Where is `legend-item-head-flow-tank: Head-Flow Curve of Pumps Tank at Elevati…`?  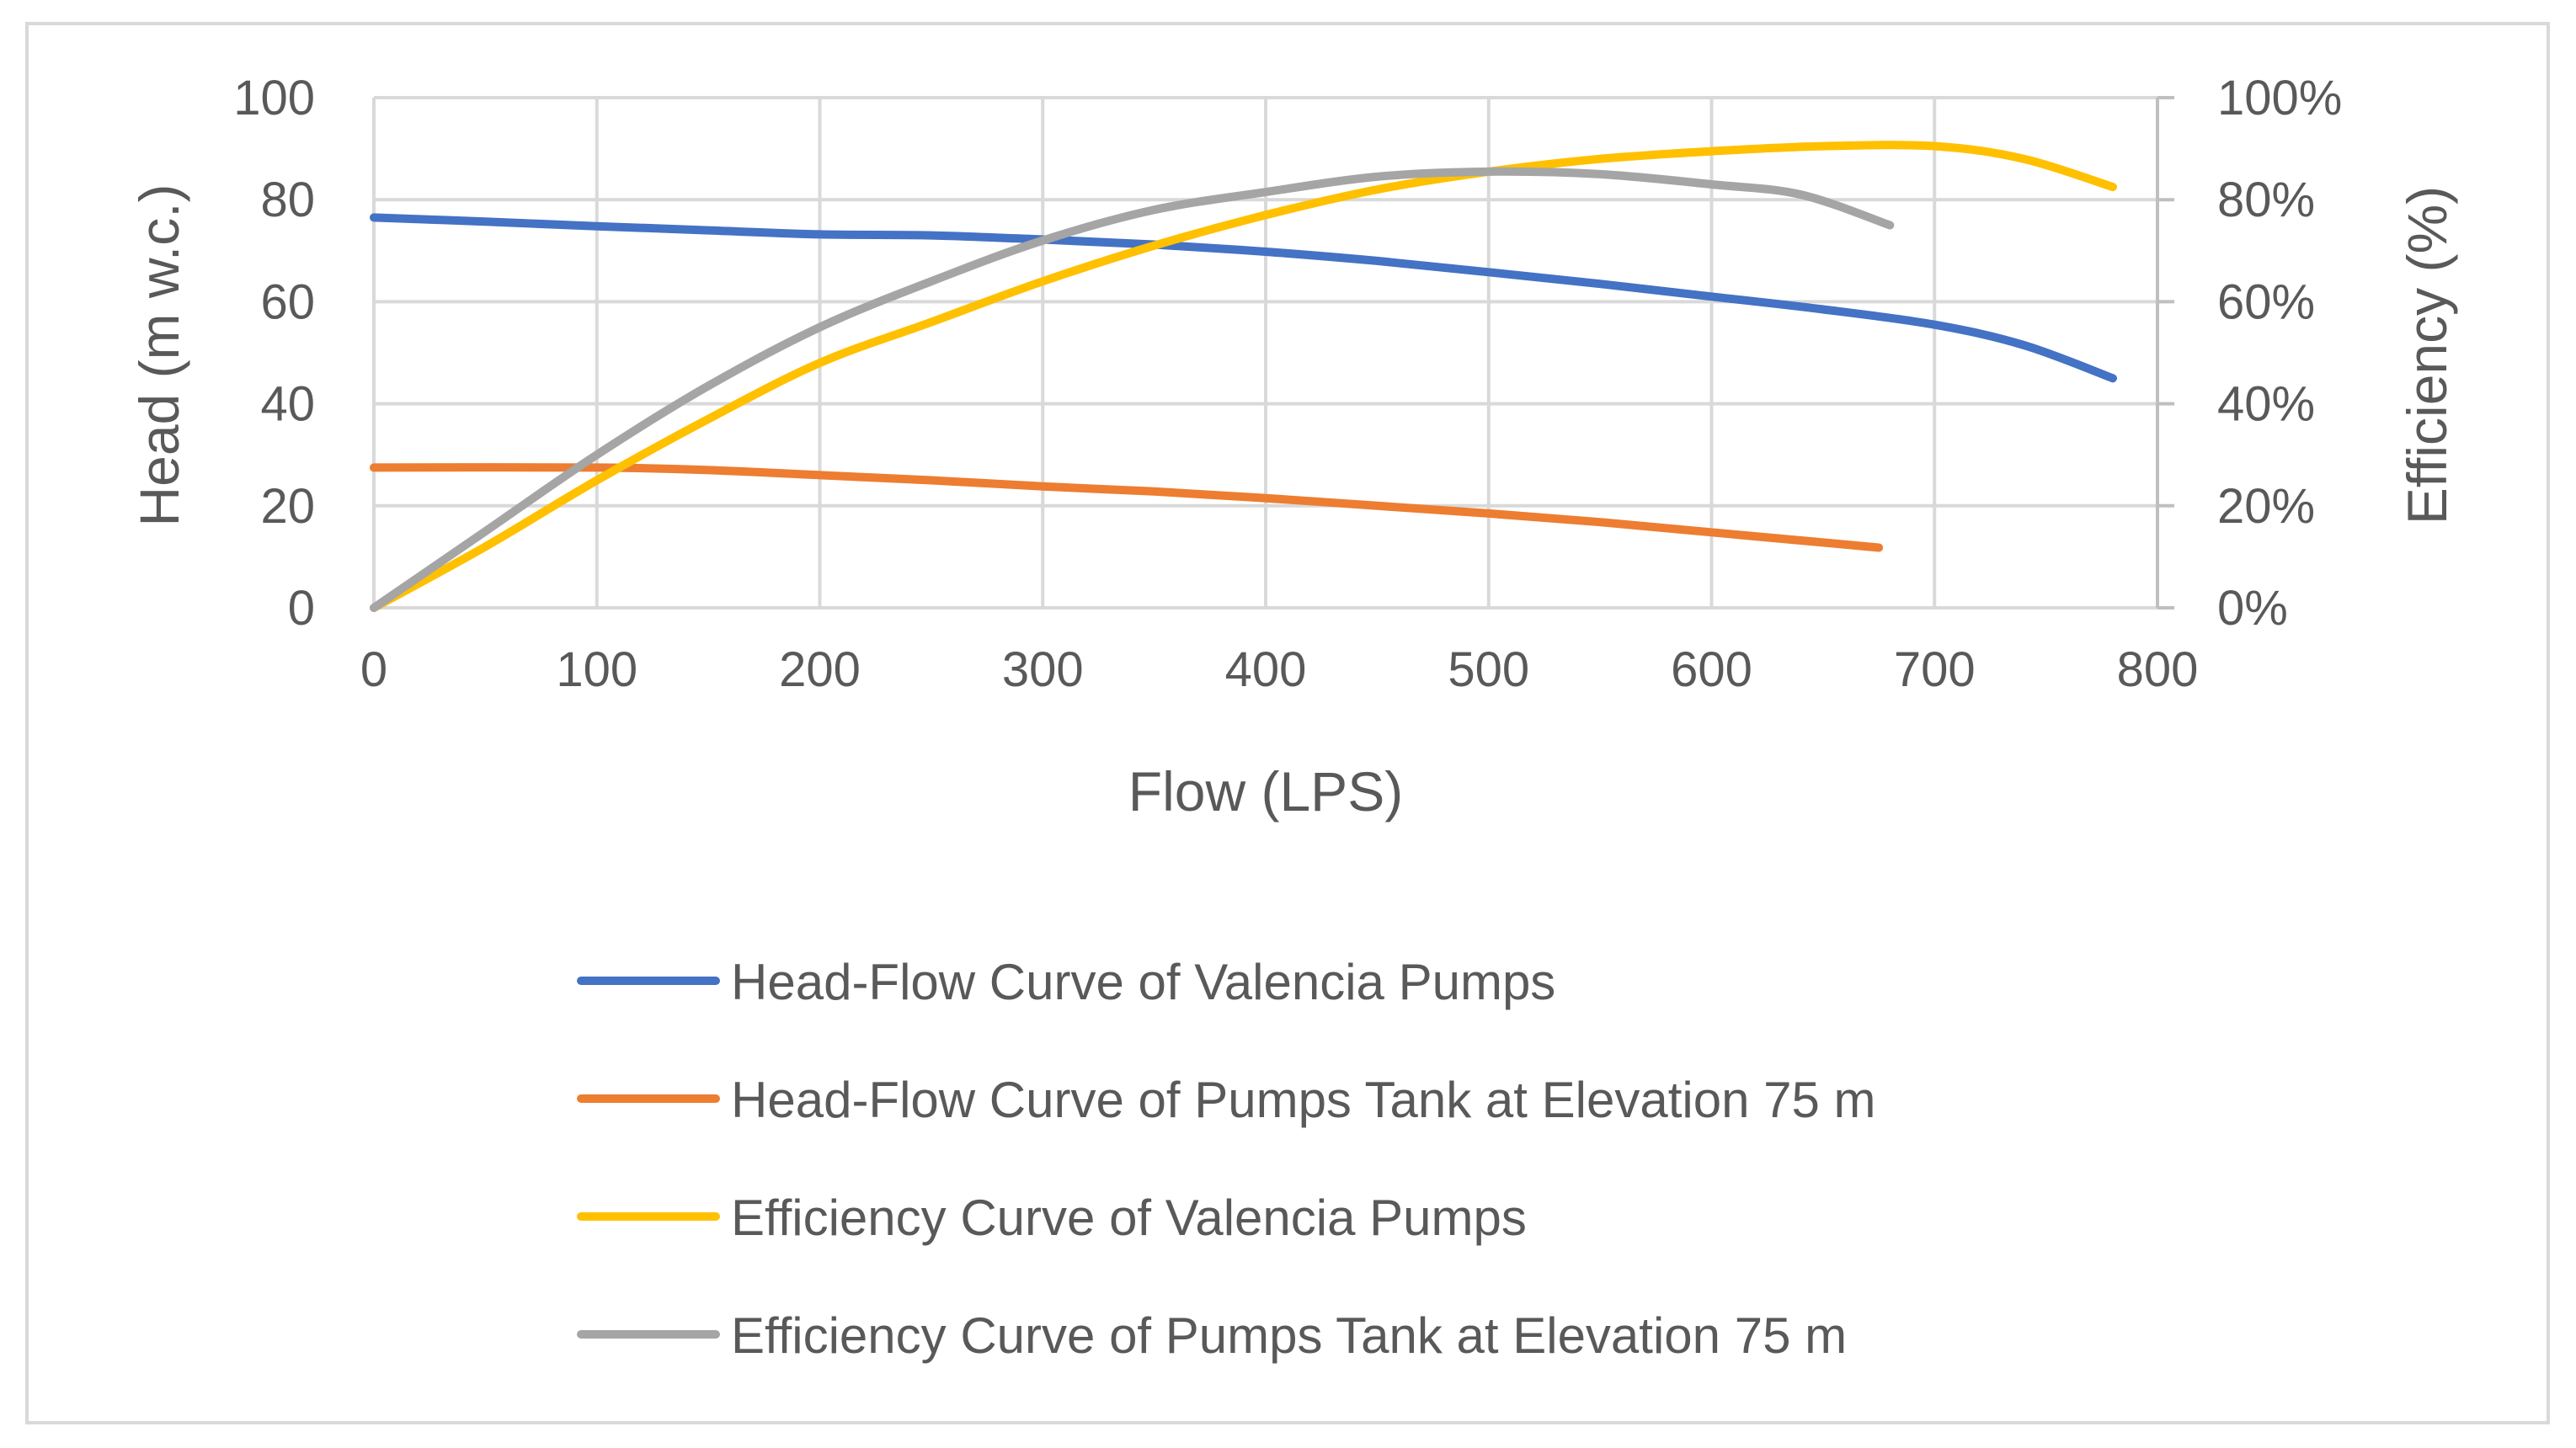 legend-item-head-flow-tank: Head-Flow Curve of Pumps Tank at Elevati… is located at coordinates (1226, 1100).